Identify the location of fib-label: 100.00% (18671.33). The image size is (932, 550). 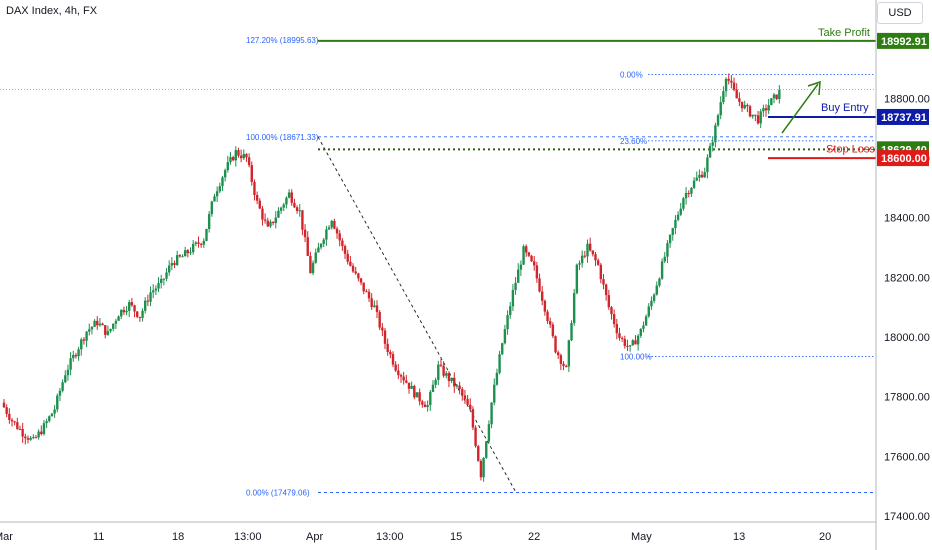
(282, 137).